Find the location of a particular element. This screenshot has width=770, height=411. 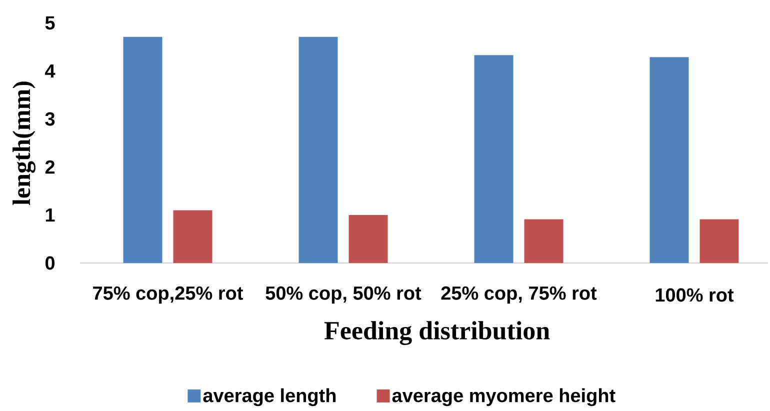

y-axis-title: length(mm) is located at coordinates (24, 143).